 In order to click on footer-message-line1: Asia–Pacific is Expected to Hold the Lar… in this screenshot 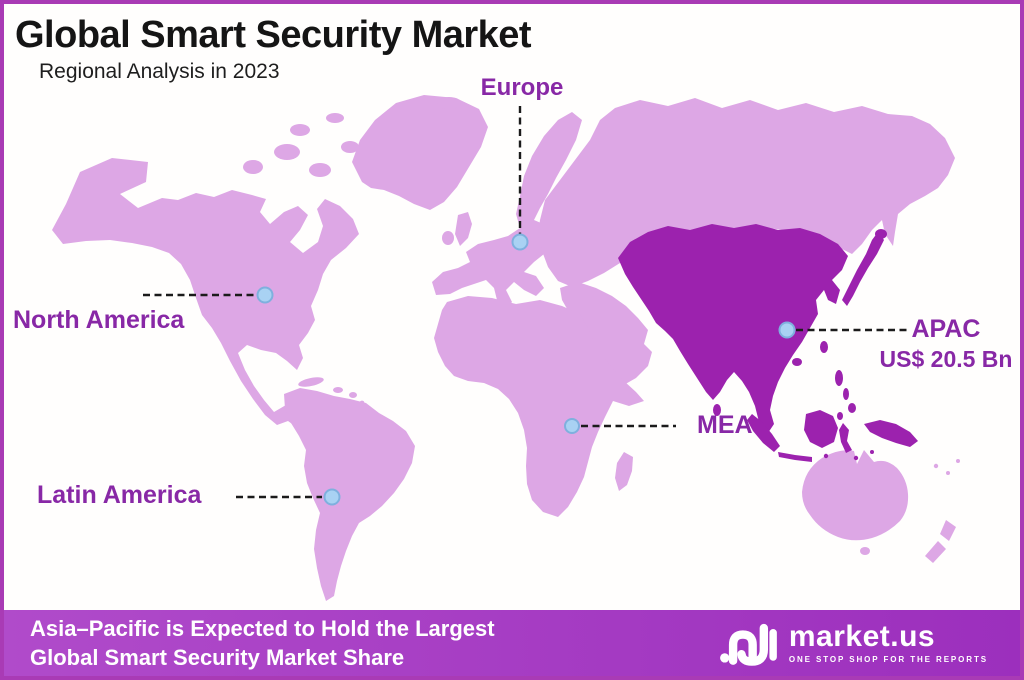, I will do `click(262, 628)`.